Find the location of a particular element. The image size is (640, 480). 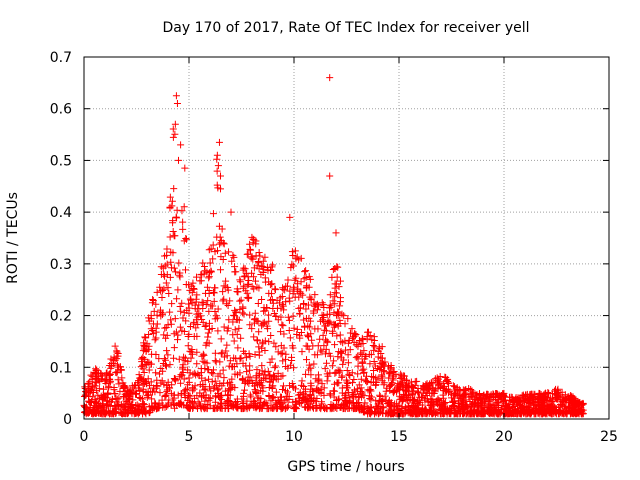

y-axis-label: ROTI / TECUs is located at coordinates (13, 238).